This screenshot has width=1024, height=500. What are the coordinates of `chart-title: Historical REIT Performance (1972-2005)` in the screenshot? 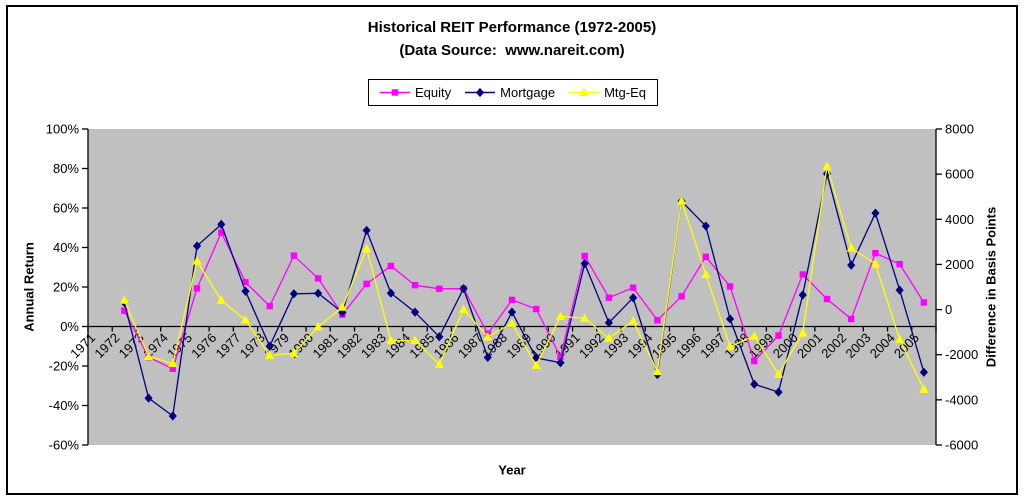 It's located at (512, 27).